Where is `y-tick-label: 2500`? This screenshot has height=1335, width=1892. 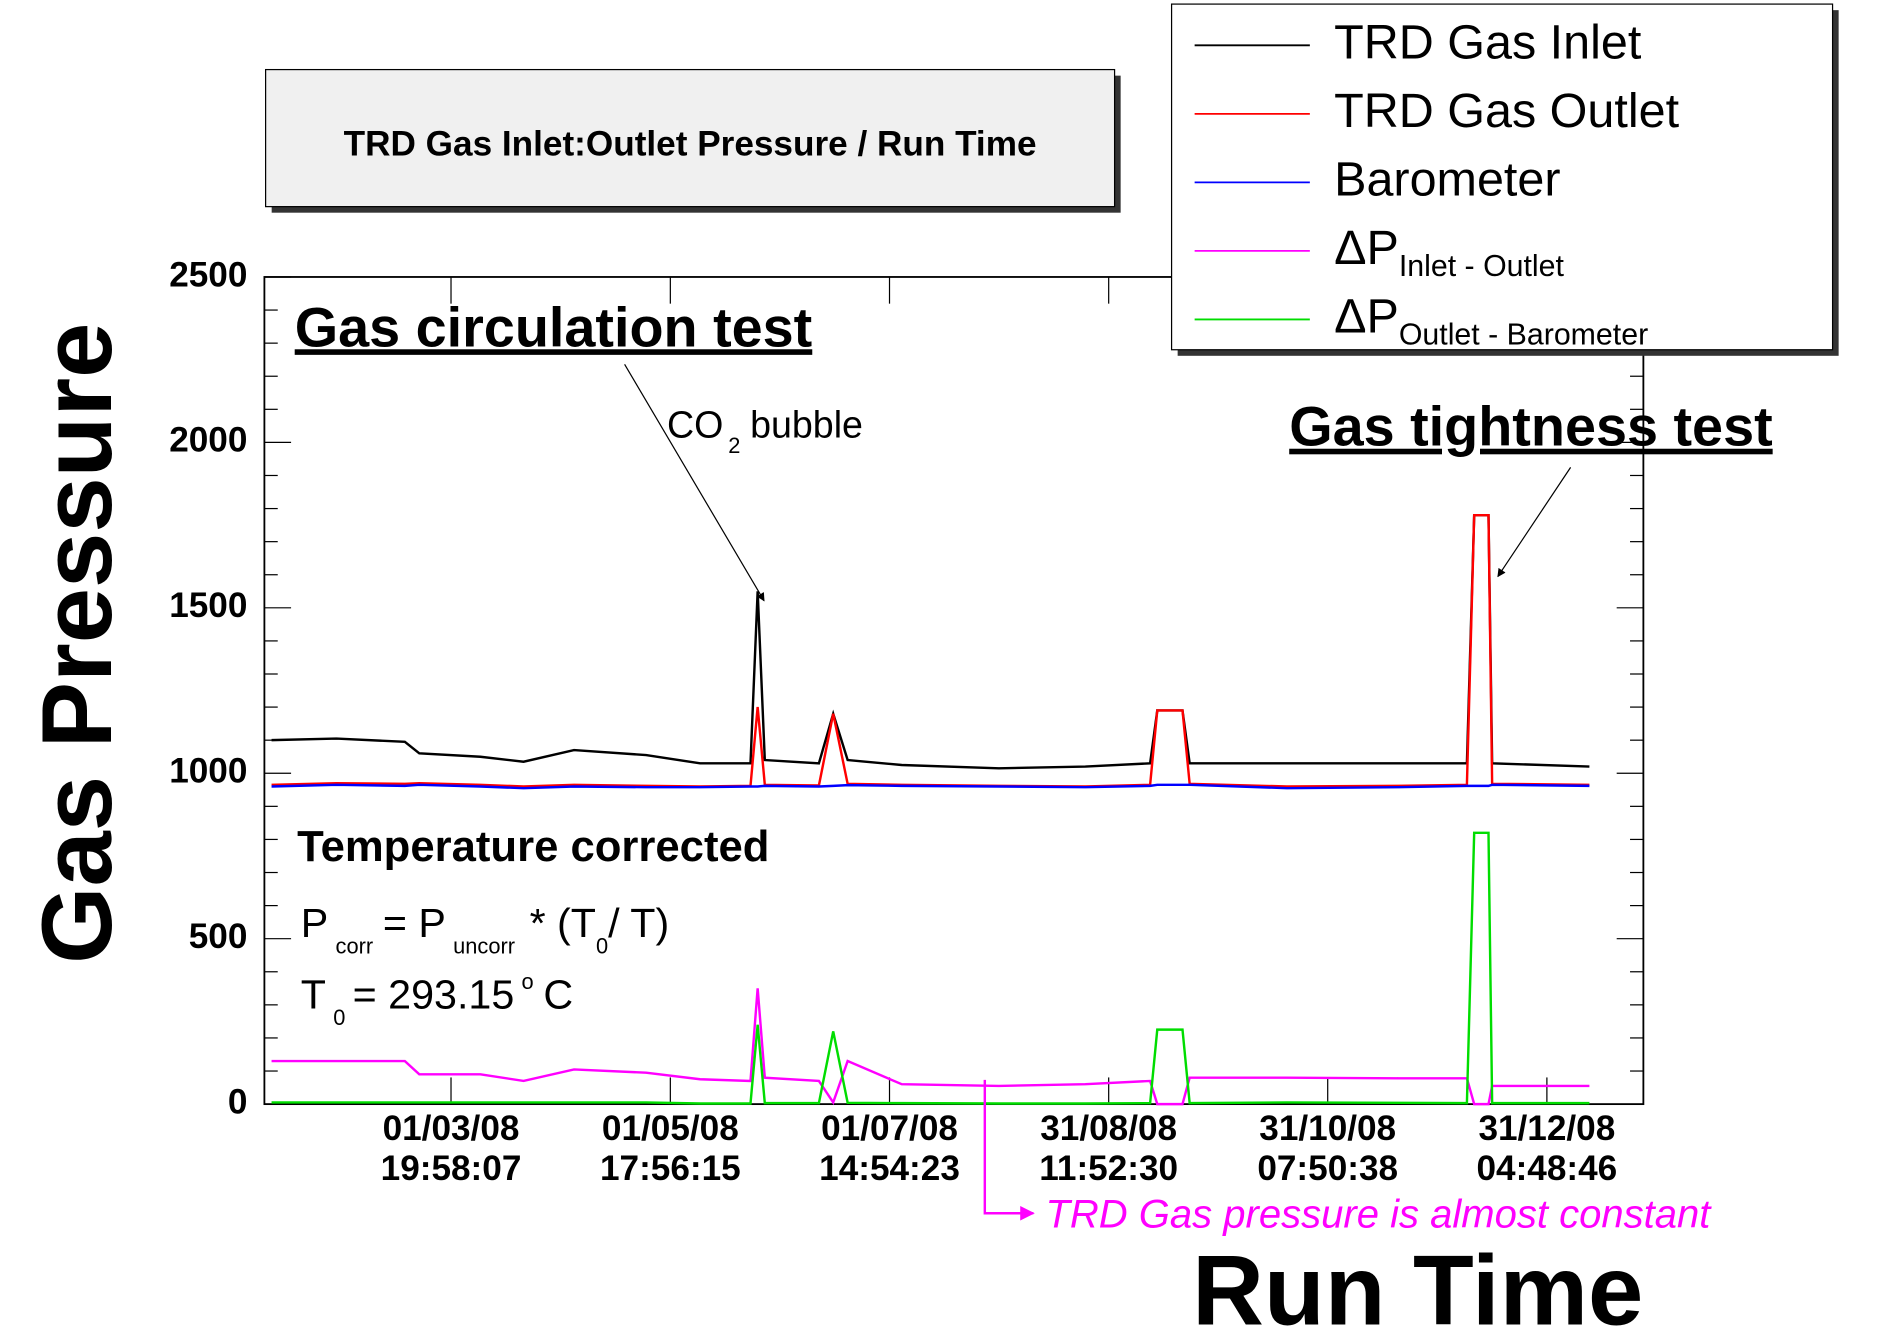 y-tick-label: 2500 is located at coordinates (208, 274).